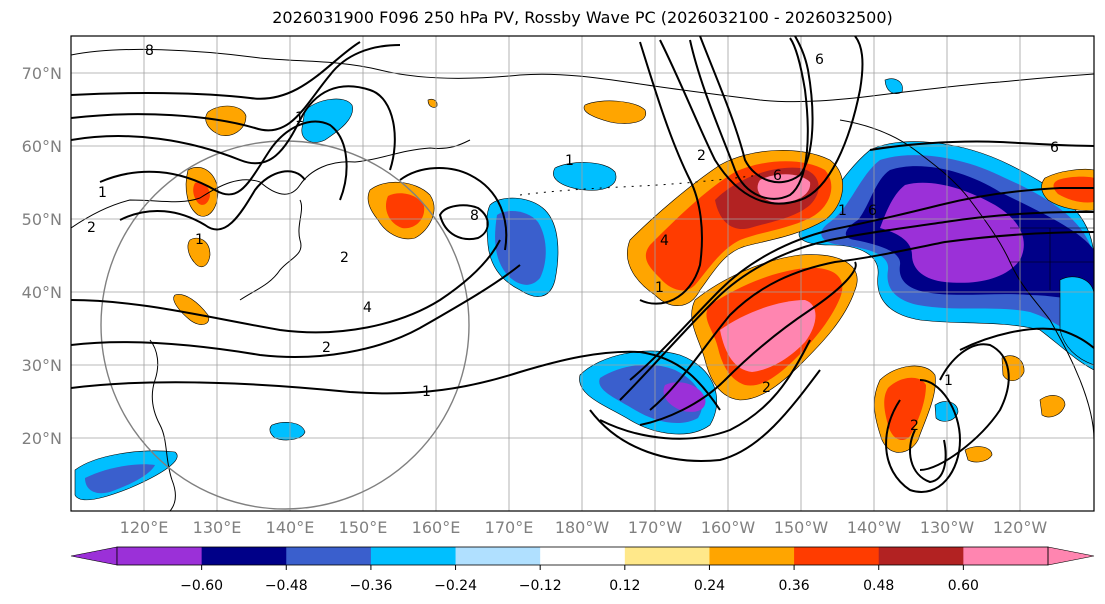  What do you see at coordinates (217, 527) in the screenshot?
I see `lon-label: 130°E` at bounding box center [217, 527].